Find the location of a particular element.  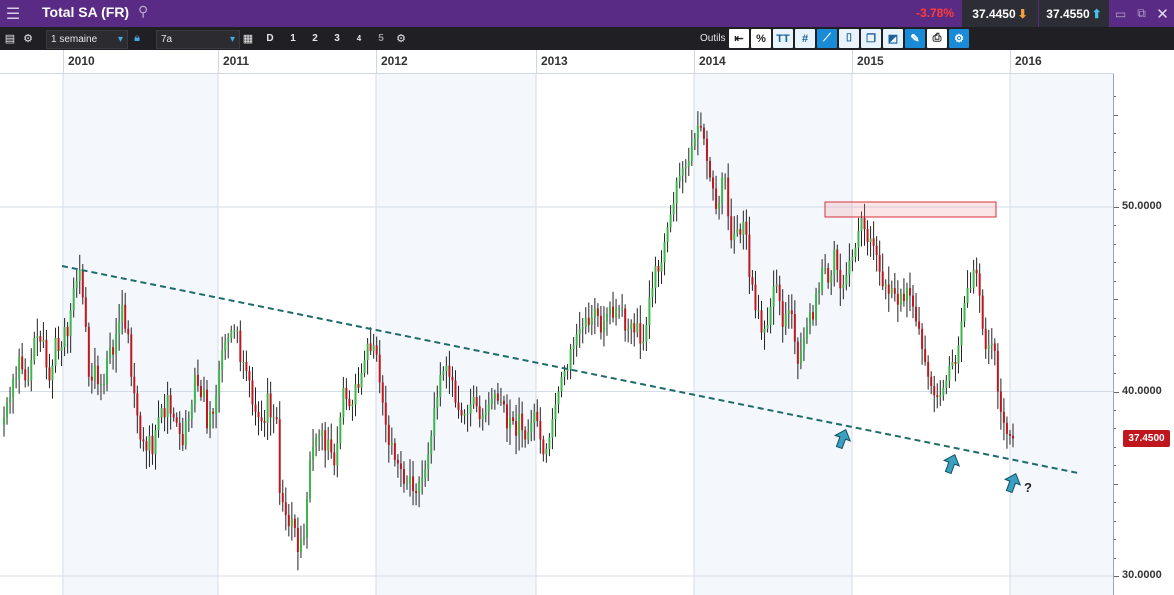

panel-icon: ▤ is located at coordinates (10, 39).